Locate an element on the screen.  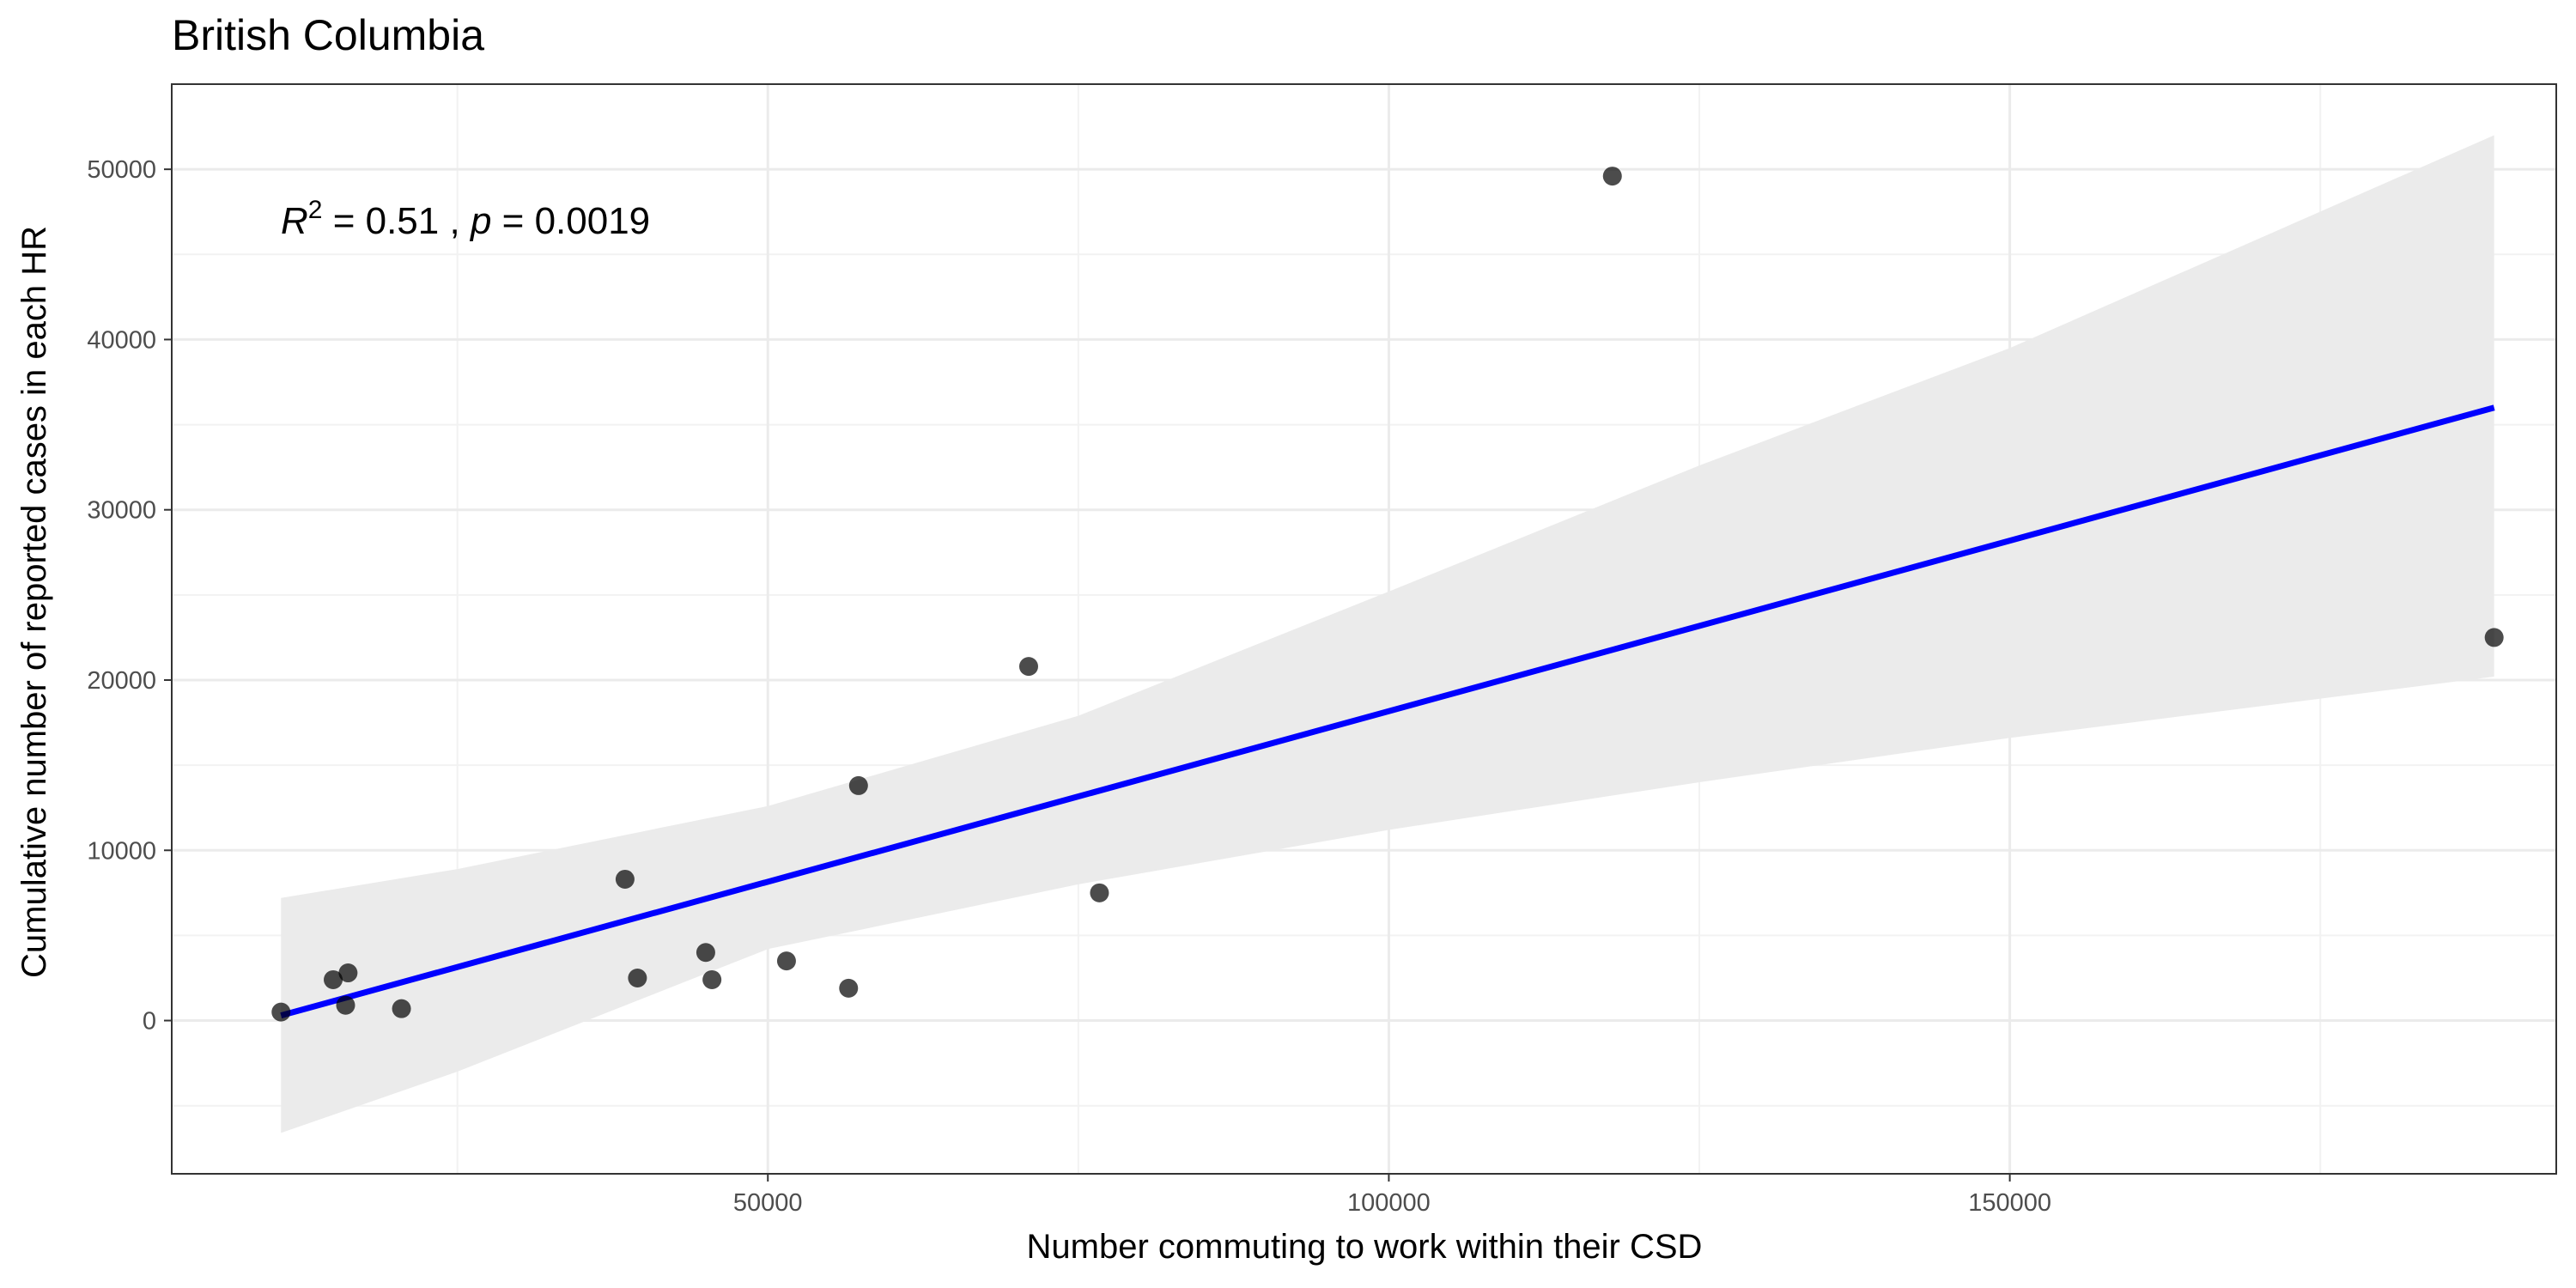
x-tick-label: 100000 is located at coordinates (1389, 1203).